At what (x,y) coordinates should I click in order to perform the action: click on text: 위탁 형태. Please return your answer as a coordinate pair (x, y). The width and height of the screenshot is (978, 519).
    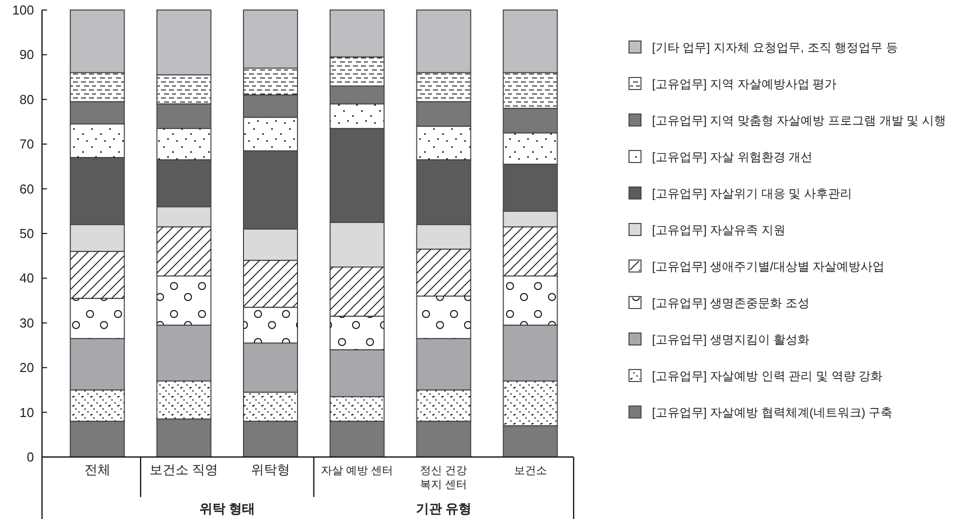
    Looking at the image, I should click on (227, 508).